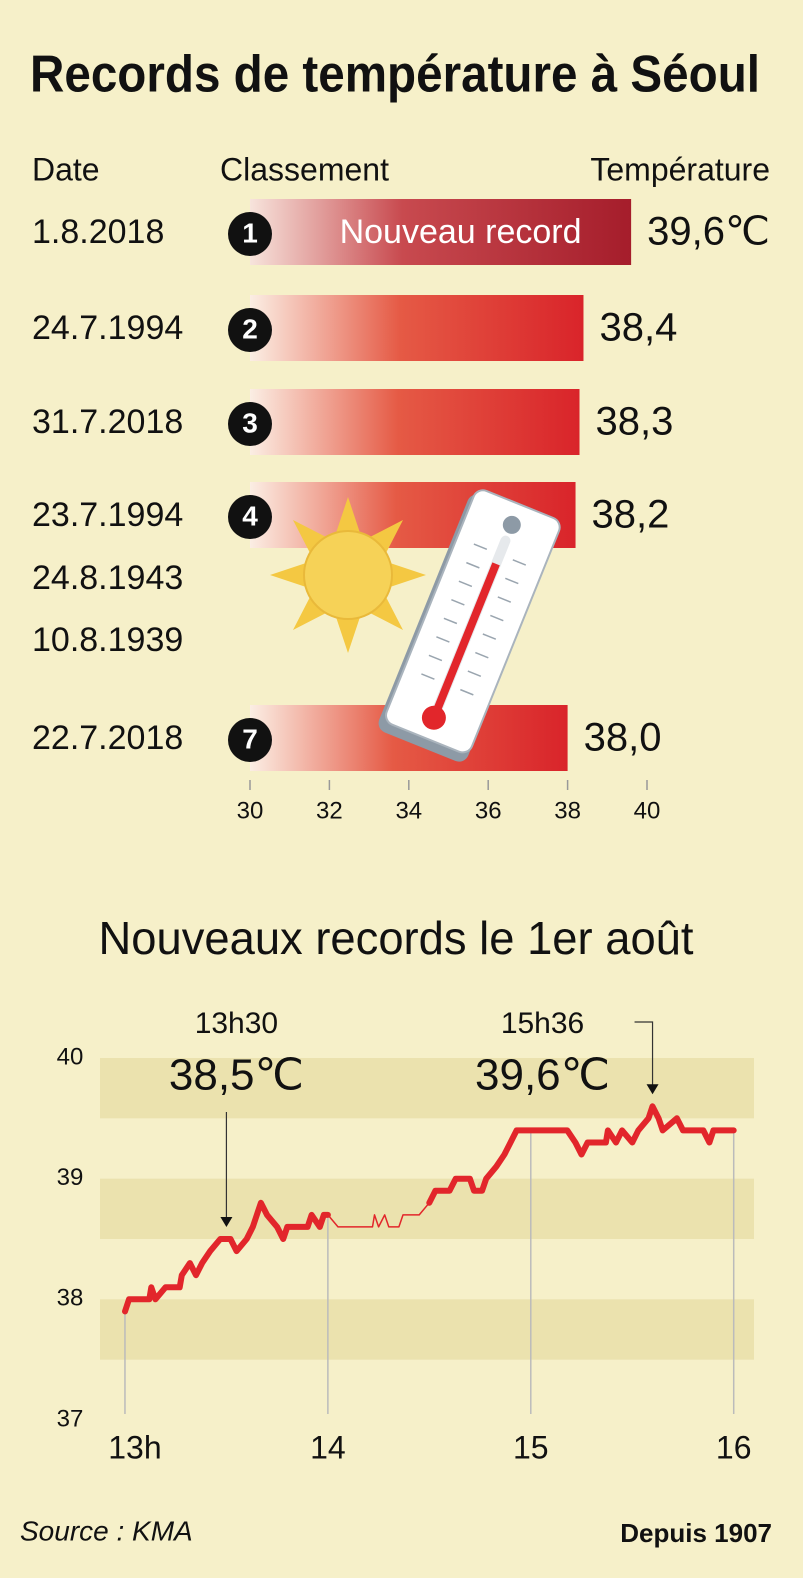  Describe the element at coordinates (304, 169) in the screenshot. I see `column-header: Classement` at that location.